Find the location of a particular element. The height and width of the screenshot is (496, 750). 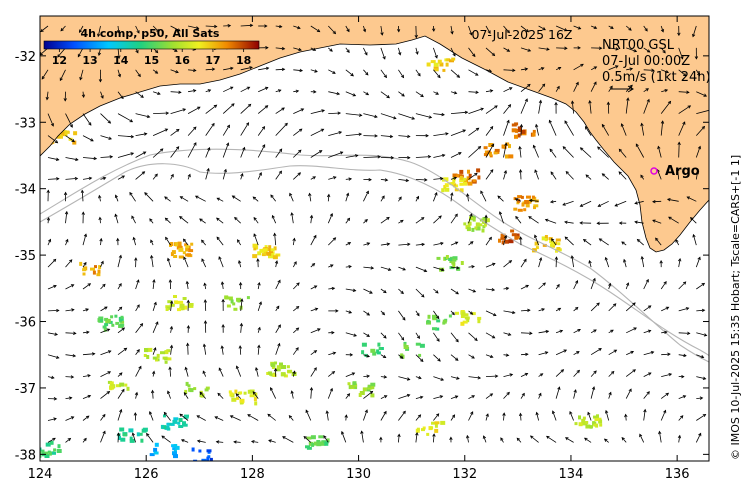

y-tick-label: -36 is located at coordinates (25, 323).